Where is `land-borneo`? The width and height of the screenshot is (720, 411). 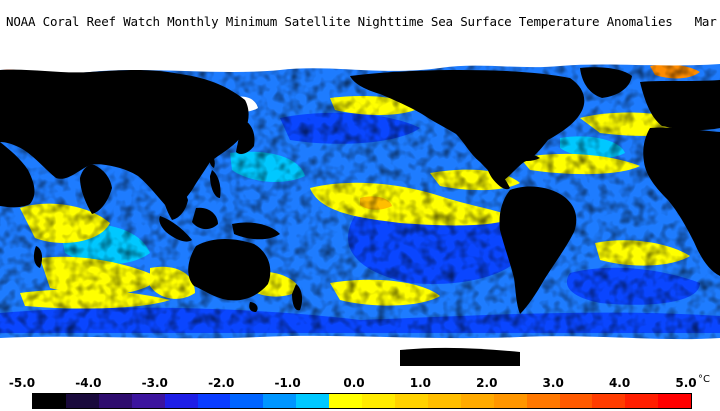
land-borneo is located at coordinates (205, 218).